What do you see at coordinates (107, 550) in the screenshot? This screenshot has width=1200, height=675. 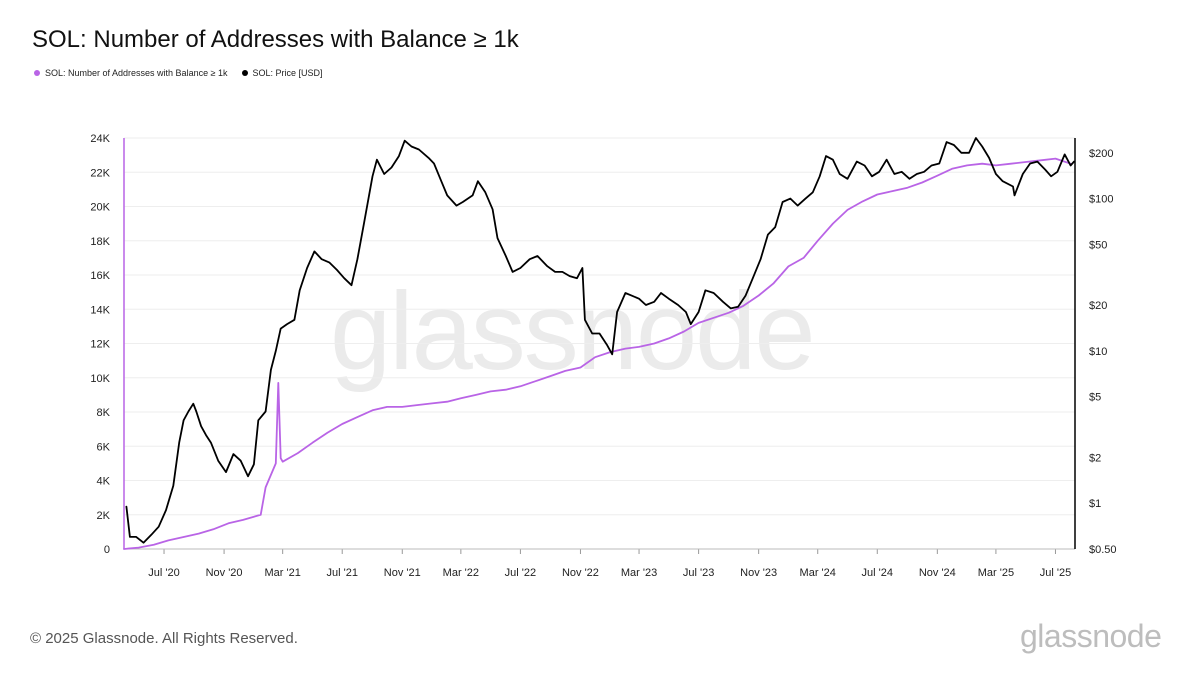 I see `y-left-tick-label: 0` at bounding box center [107, 550].